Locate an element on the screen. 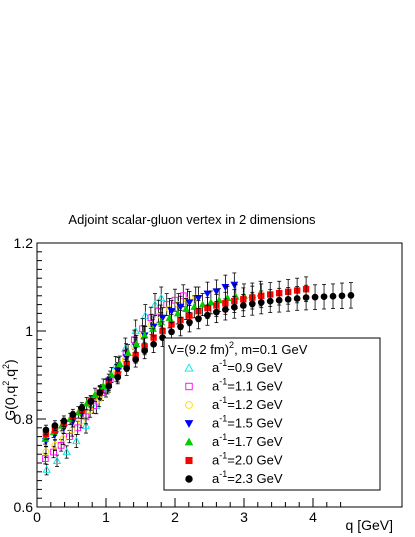  legend-label: a-1=1.2 GeV is located at coordinates (247, 403).